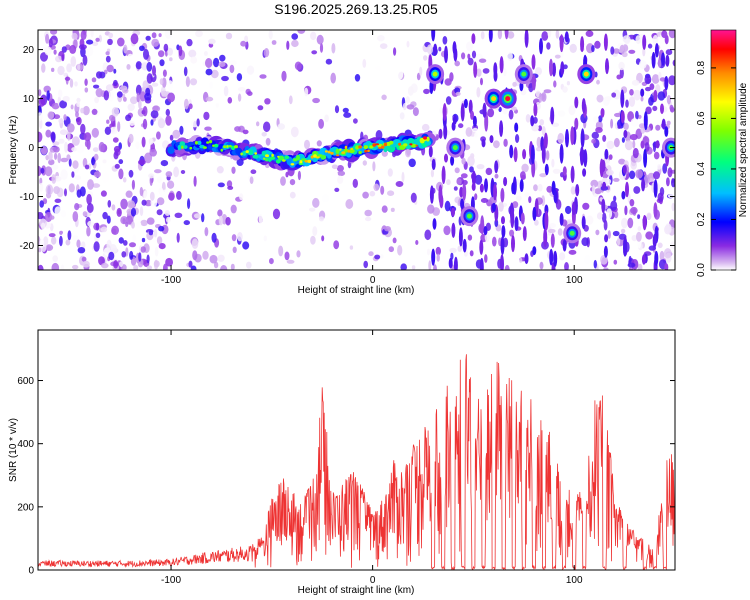 This screenshot has width=750, height=600. Describe the element at coordinates (586, 74) in the screenshot. I see `peak-cell` at that location.